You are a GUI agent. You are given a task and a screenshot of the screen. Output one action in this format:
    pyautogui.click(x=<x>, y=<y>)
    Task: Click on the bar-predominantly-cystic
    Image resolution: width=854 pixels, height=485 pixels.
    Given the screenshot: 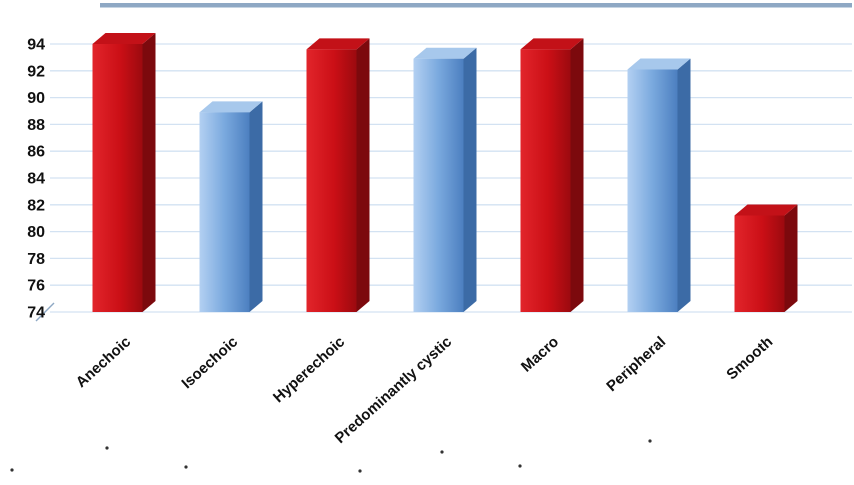 What is the action you would take?
    pyautogui.click(x=445, y=180)
    